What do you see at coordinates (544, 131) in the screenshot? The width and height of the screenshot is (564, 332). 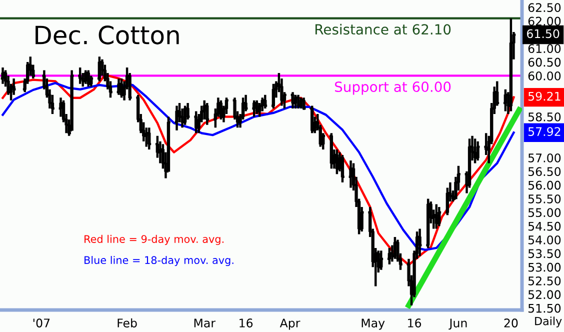 I see `data-label: 57.92` at bounding box center [544, 131].